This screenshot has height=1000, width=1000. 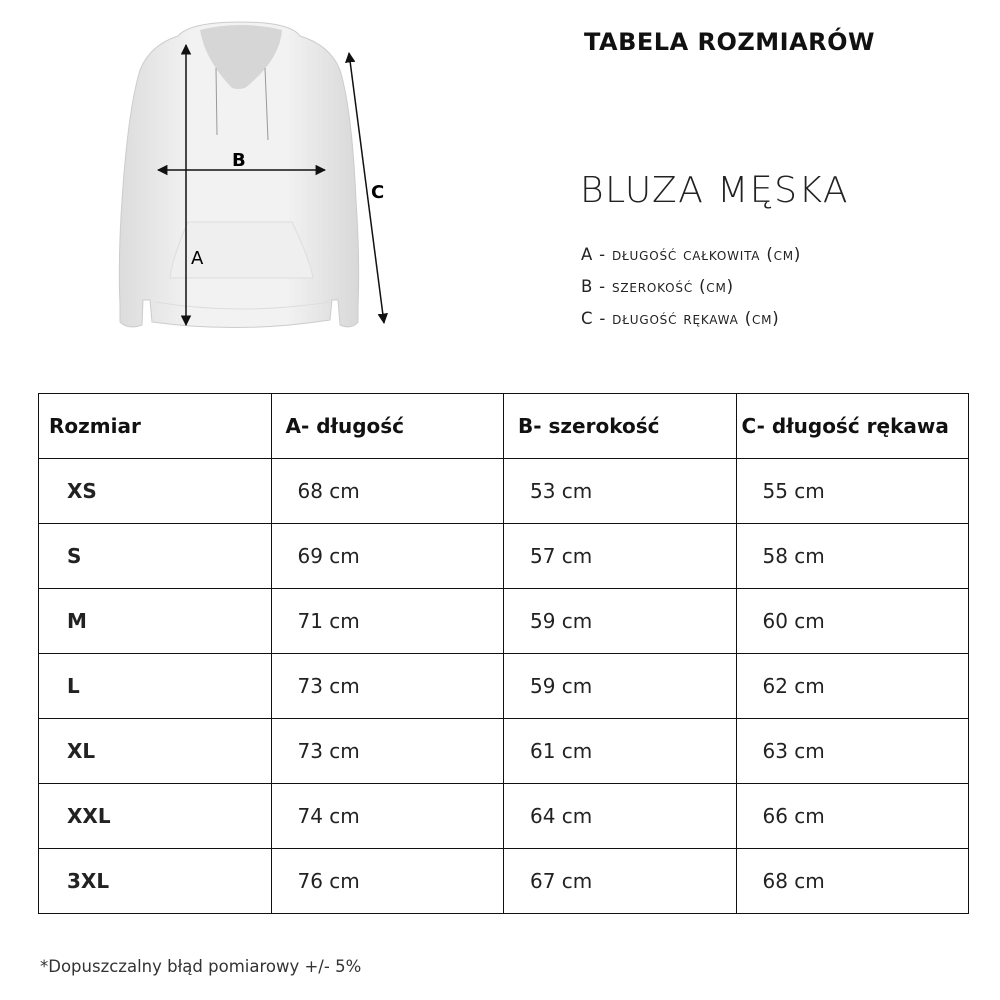 I want to click on cell-width: 61 cm, so click(x=620, y=751).